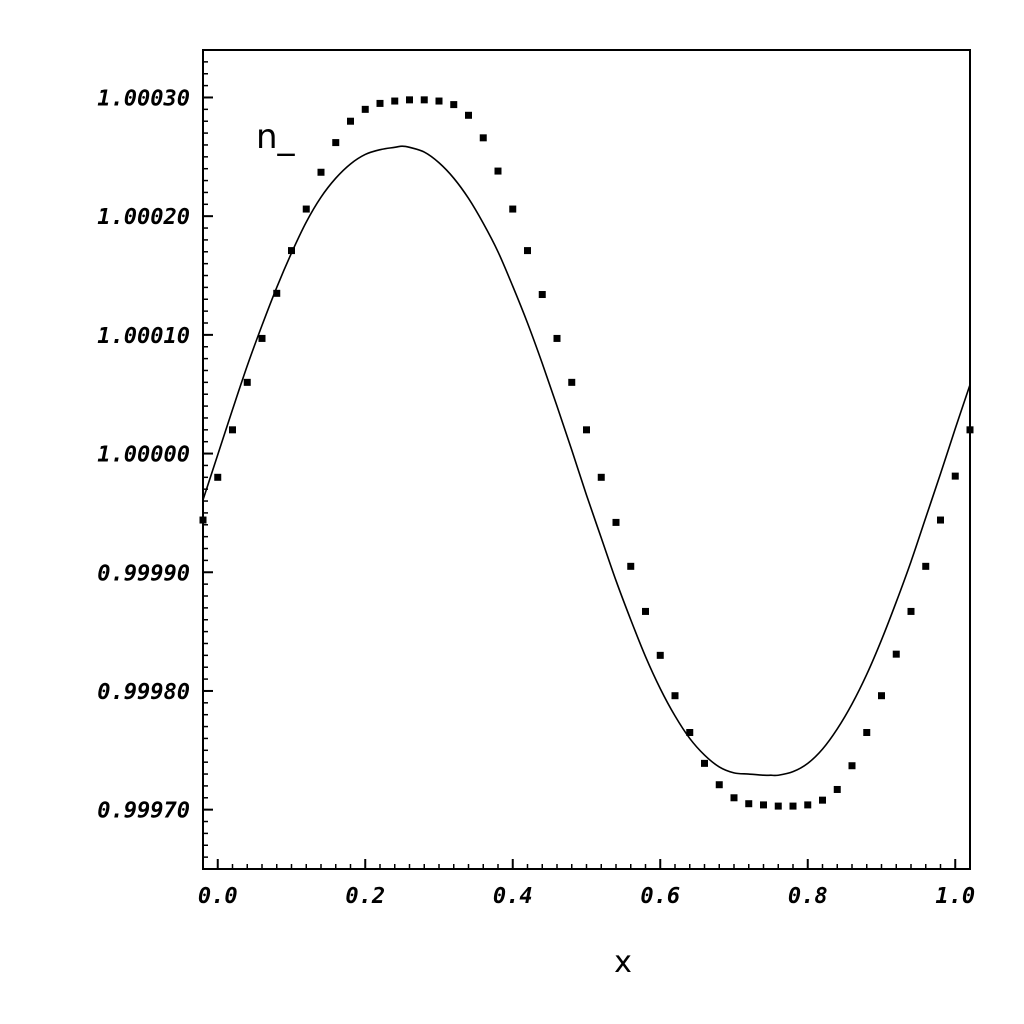  I want to click on x-axis-title: x, so click(623, 962).